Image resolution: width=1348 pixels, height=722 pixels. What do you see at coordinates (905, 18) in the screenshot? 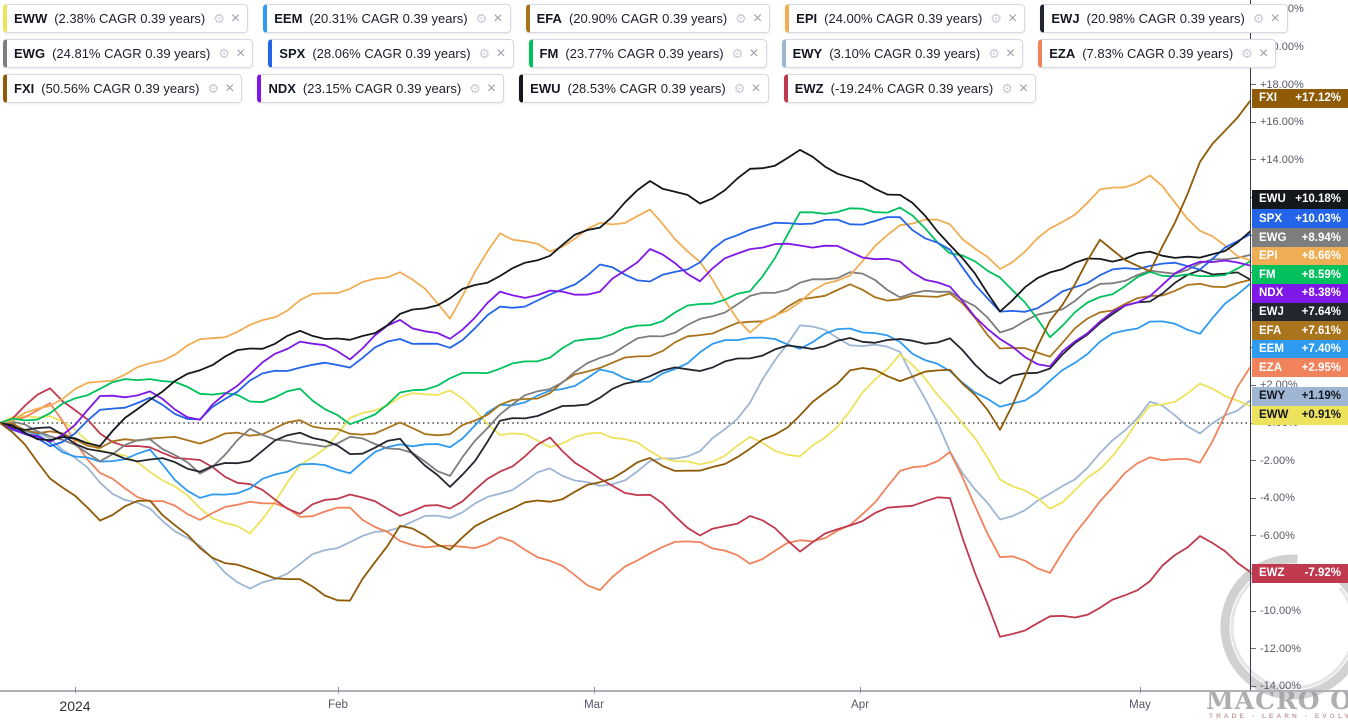
I see `legend-chip-epi: EPI (24.00% CAGR 0.39 years) ⚙ ×` at bounding box center [905, 18].